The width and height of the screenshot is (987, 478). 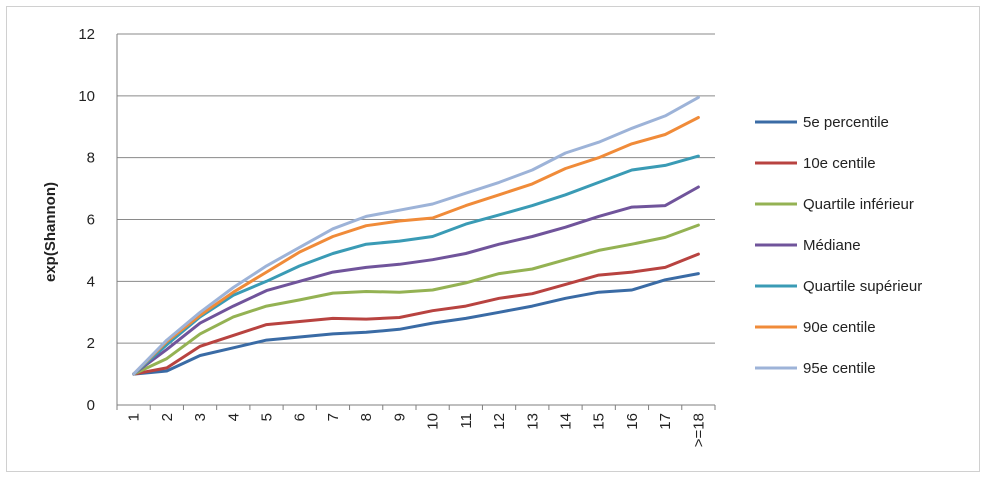 I want to click on x-tick-label: 6, so click(x=300, y=417).